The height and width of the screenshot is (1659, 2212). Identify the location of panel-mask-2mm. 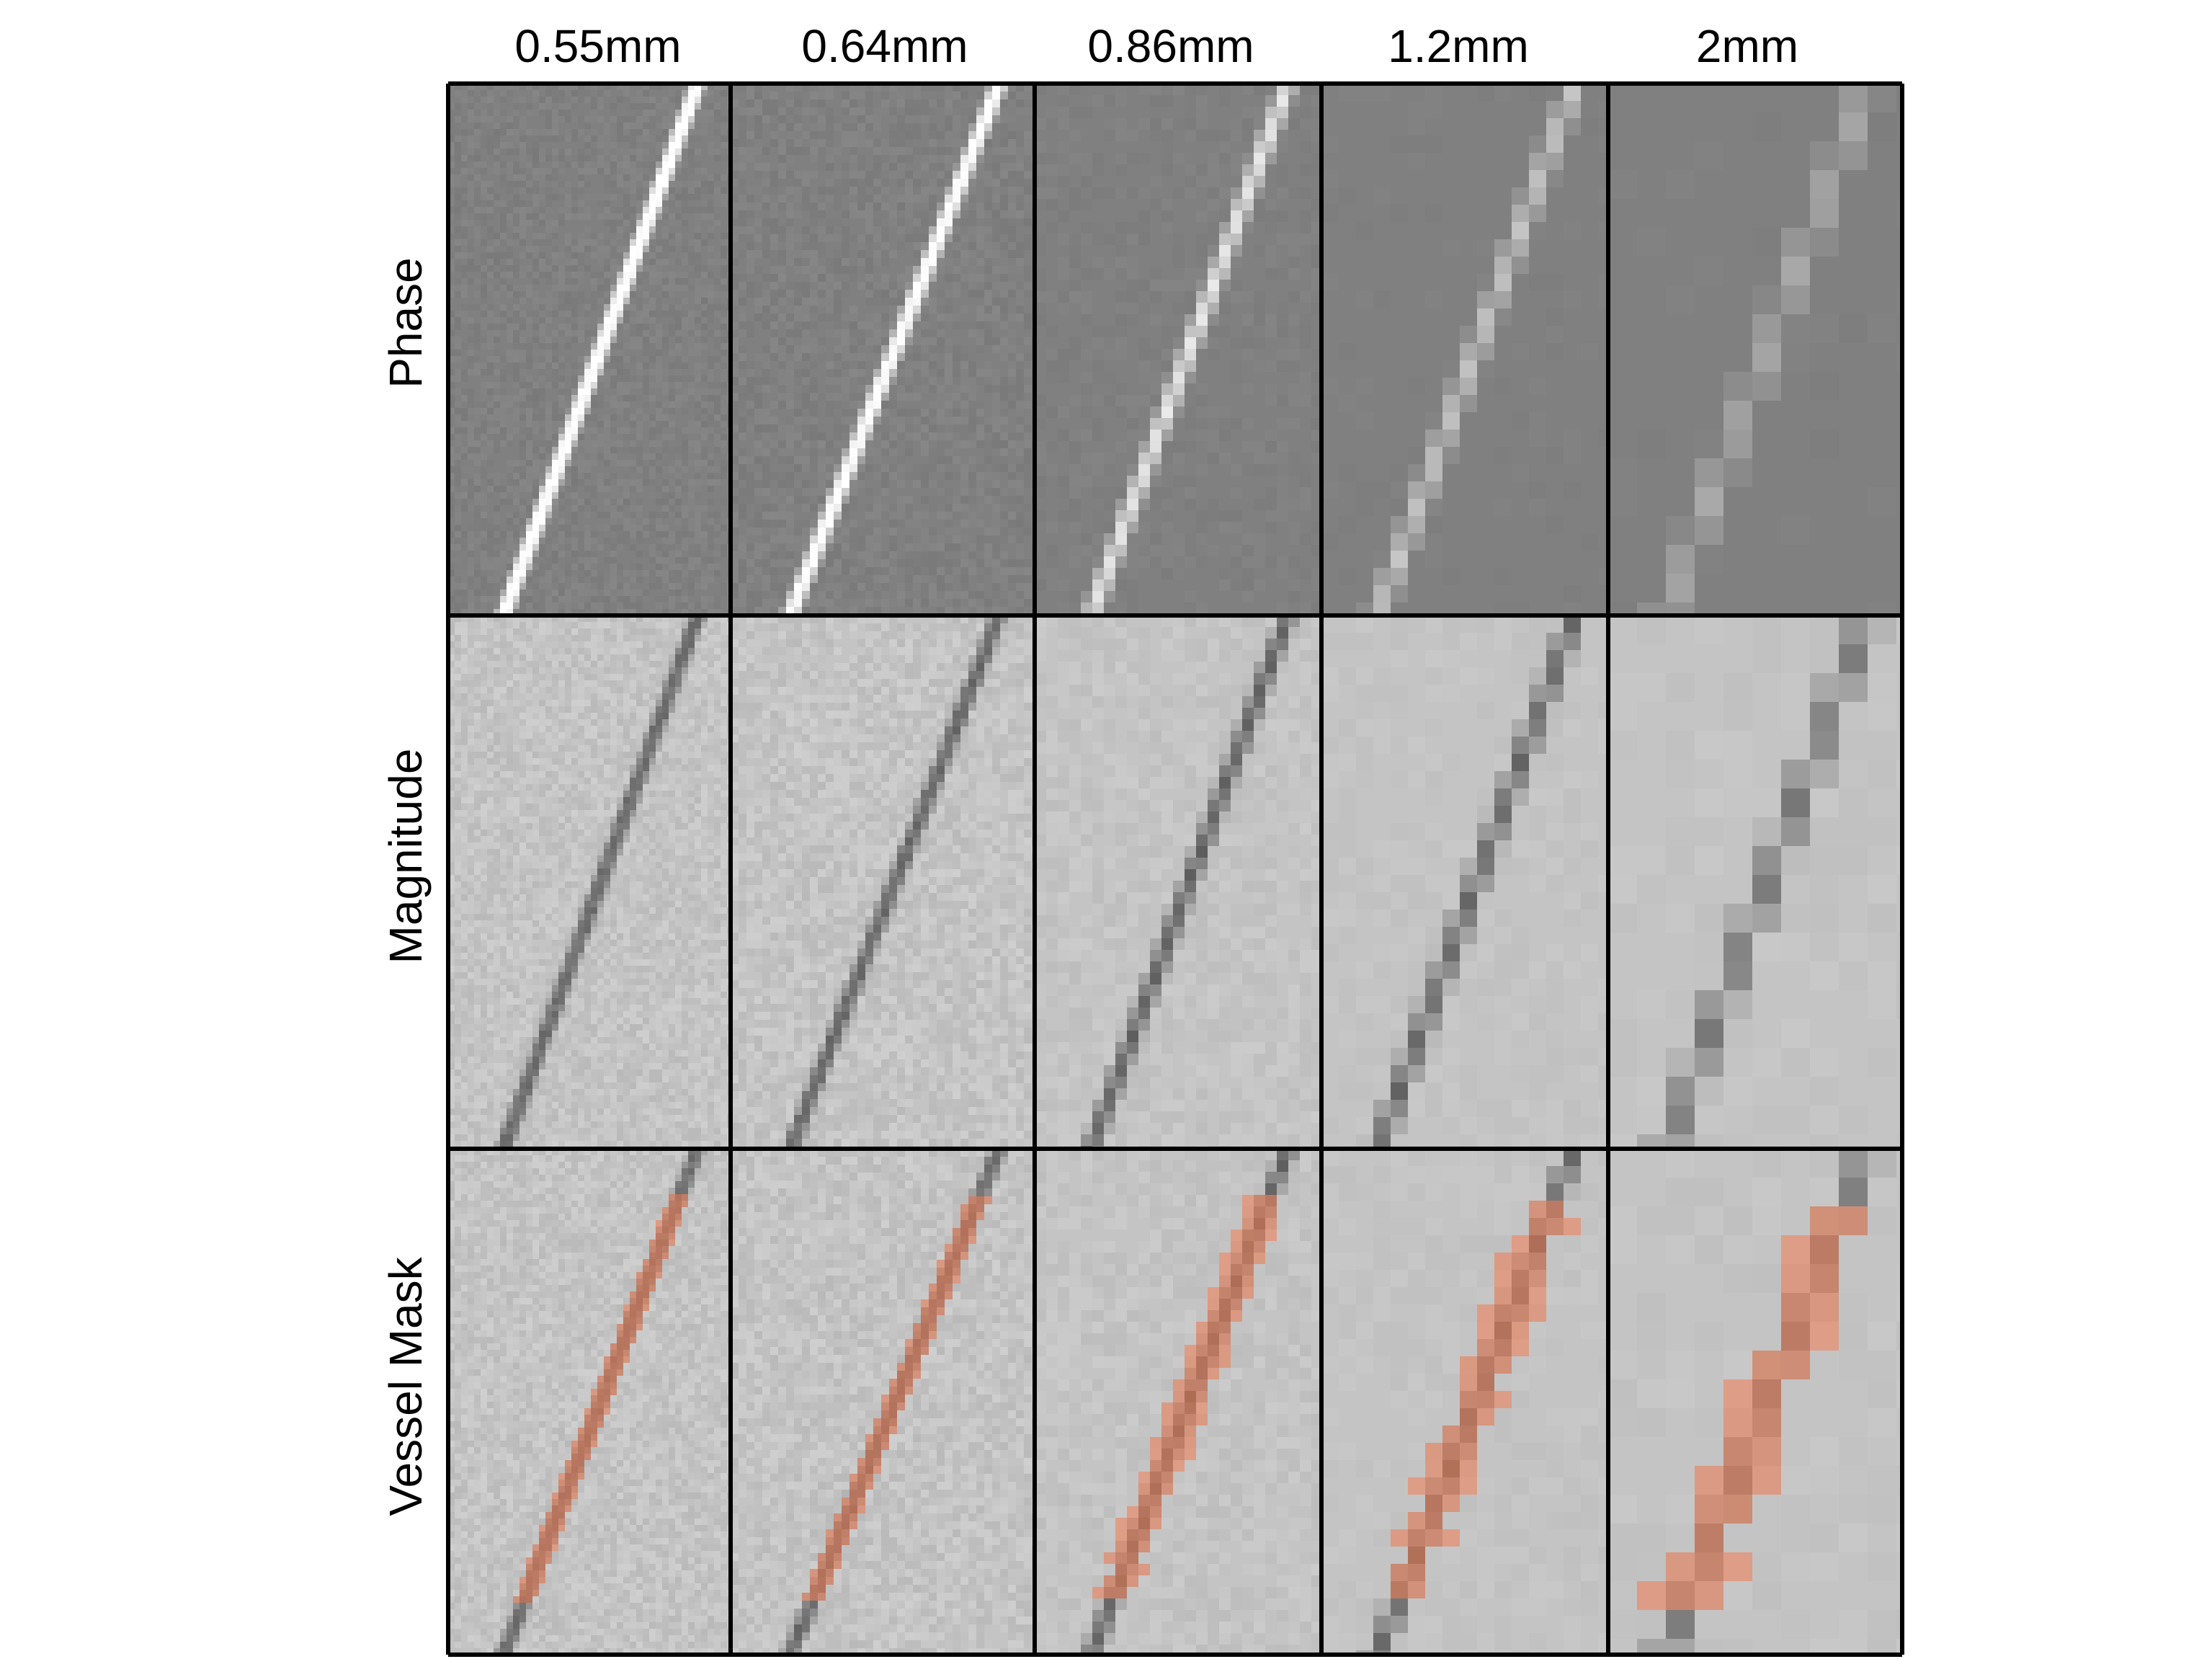
(1755, 1402).